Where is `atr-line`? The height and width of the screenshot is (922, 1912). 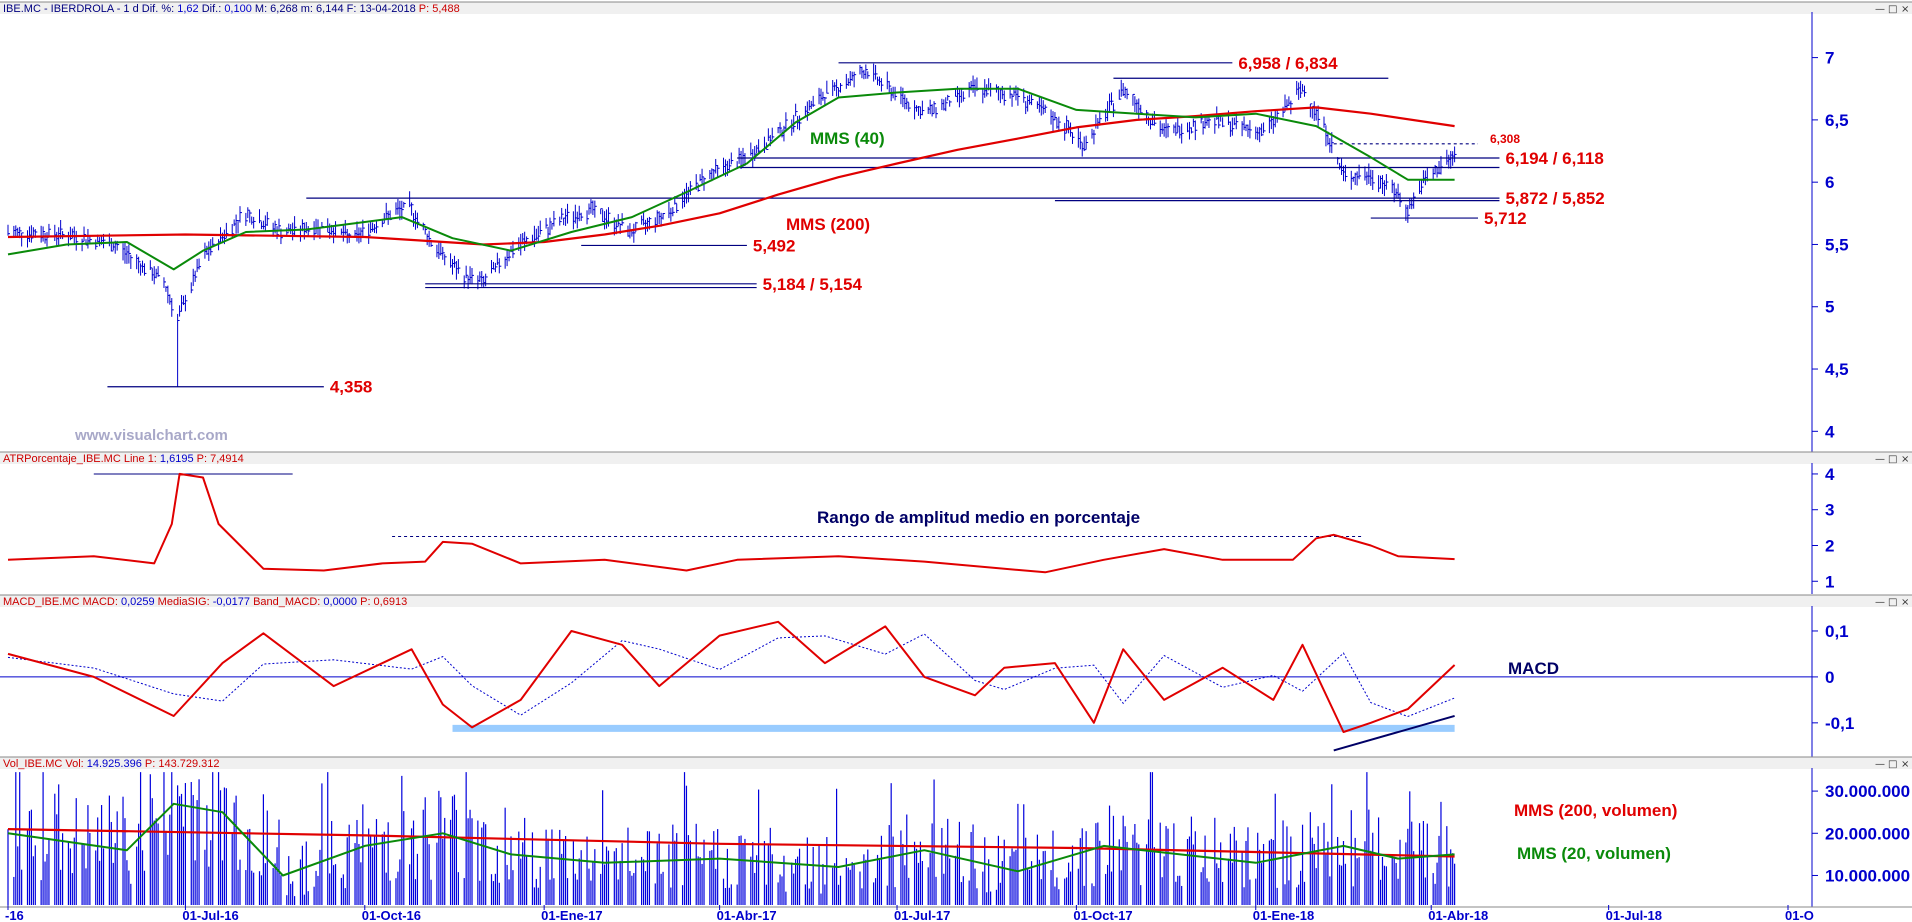
atr-line is located at coordinates (731, 523).